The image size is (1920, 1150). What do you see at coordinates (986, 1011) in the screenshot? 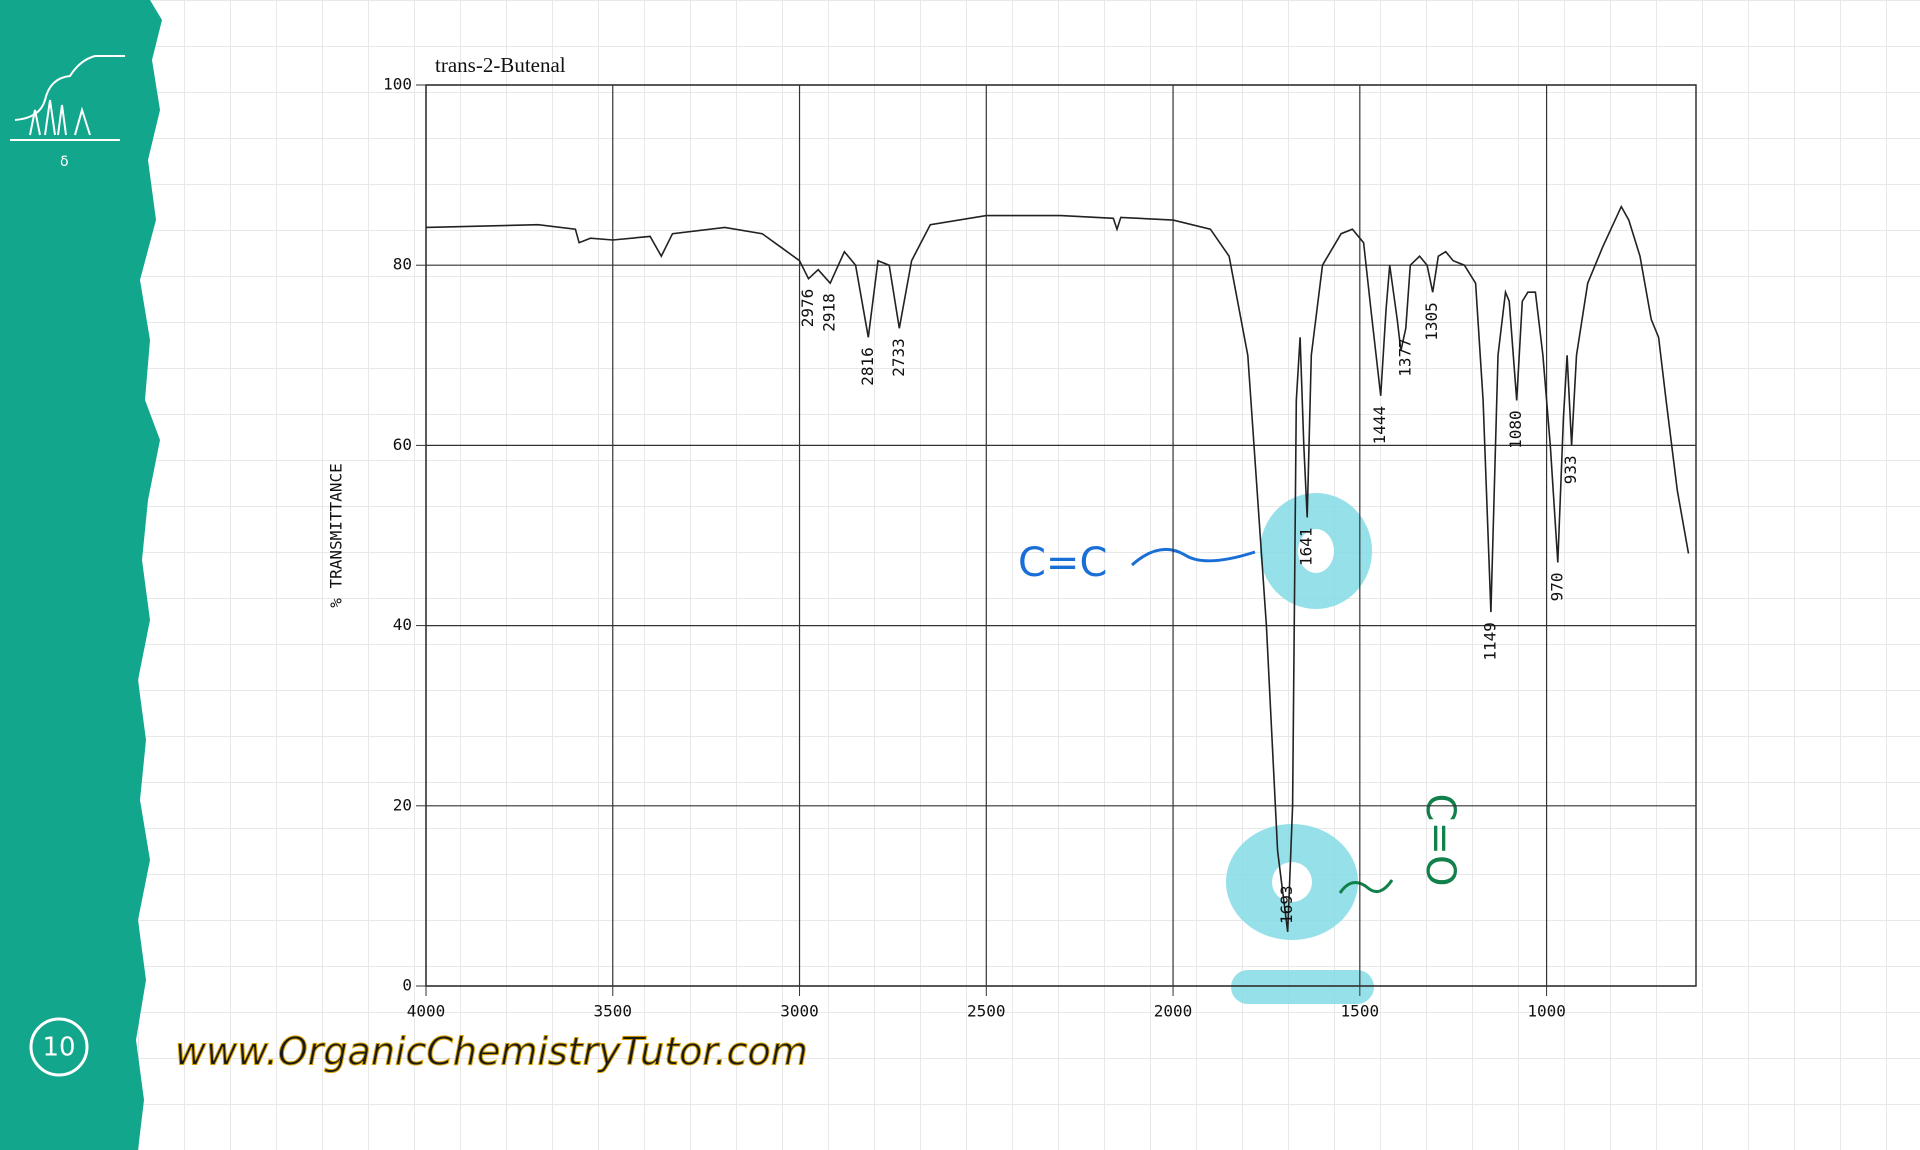
I see `x-tick-label: 2500` at bounding box center [986, 1011].